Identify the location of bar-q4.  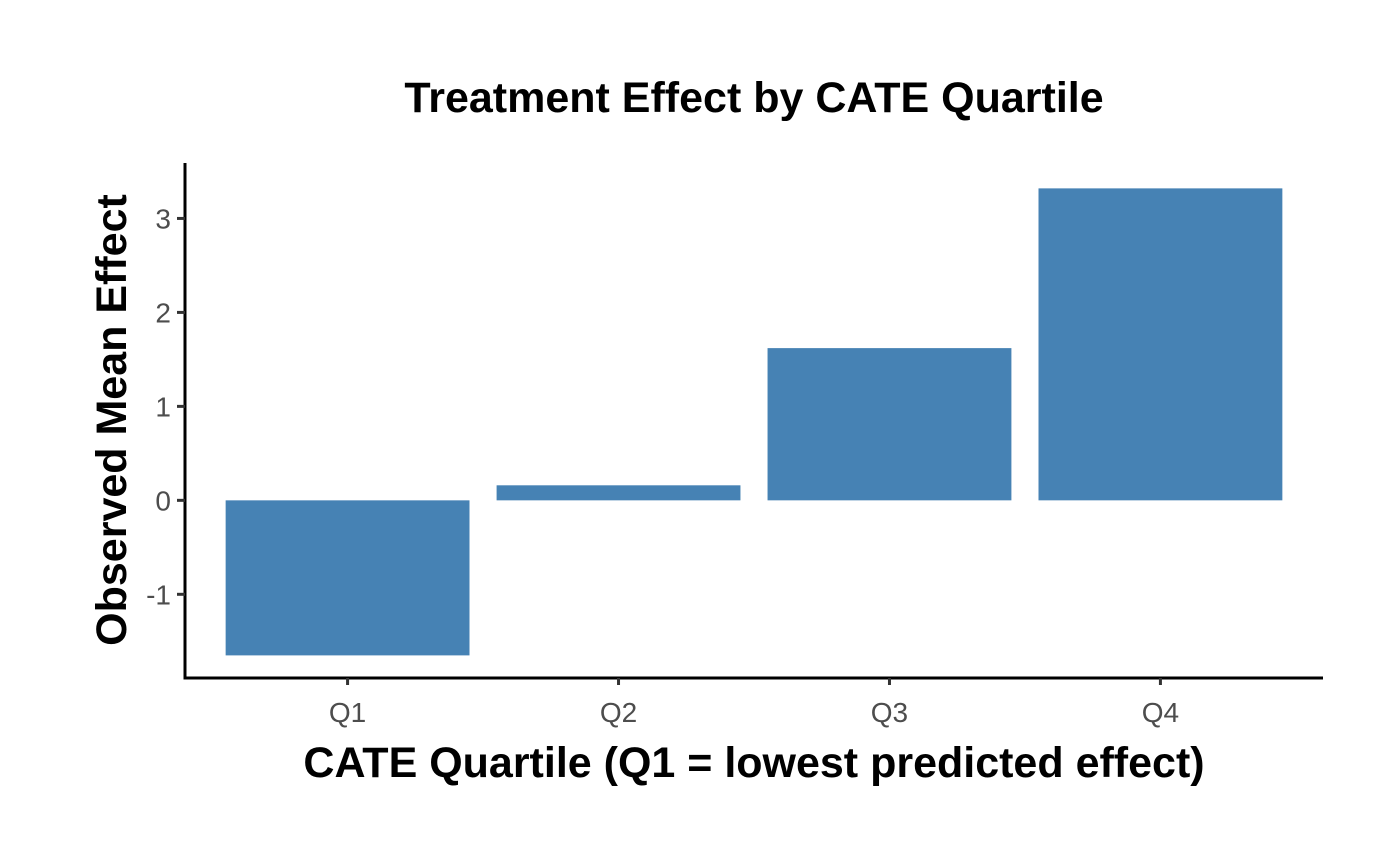
(1160, 344).